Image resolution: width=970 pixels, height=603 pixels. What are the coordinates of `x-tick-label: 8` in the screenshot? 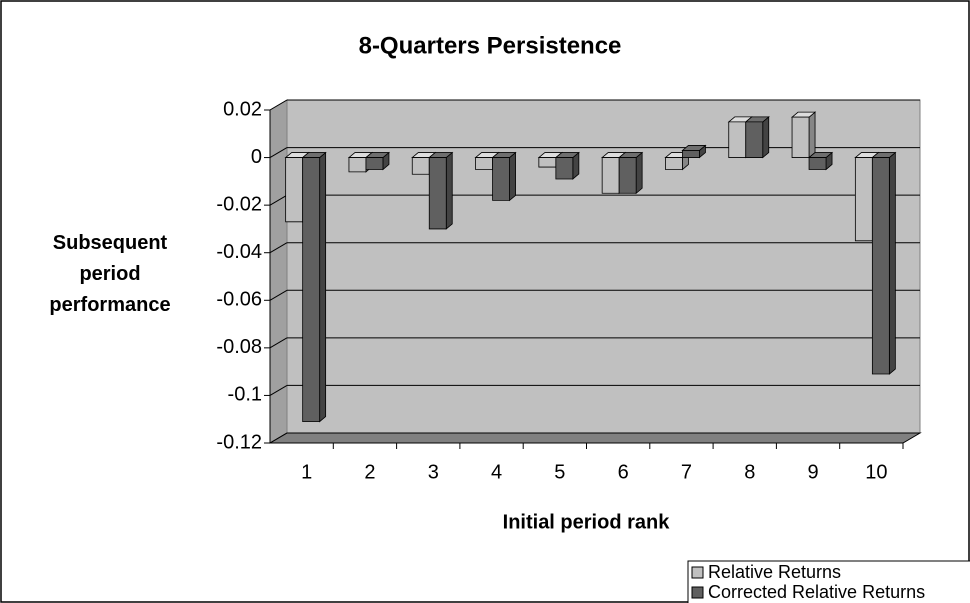 It's located at (749, 472).